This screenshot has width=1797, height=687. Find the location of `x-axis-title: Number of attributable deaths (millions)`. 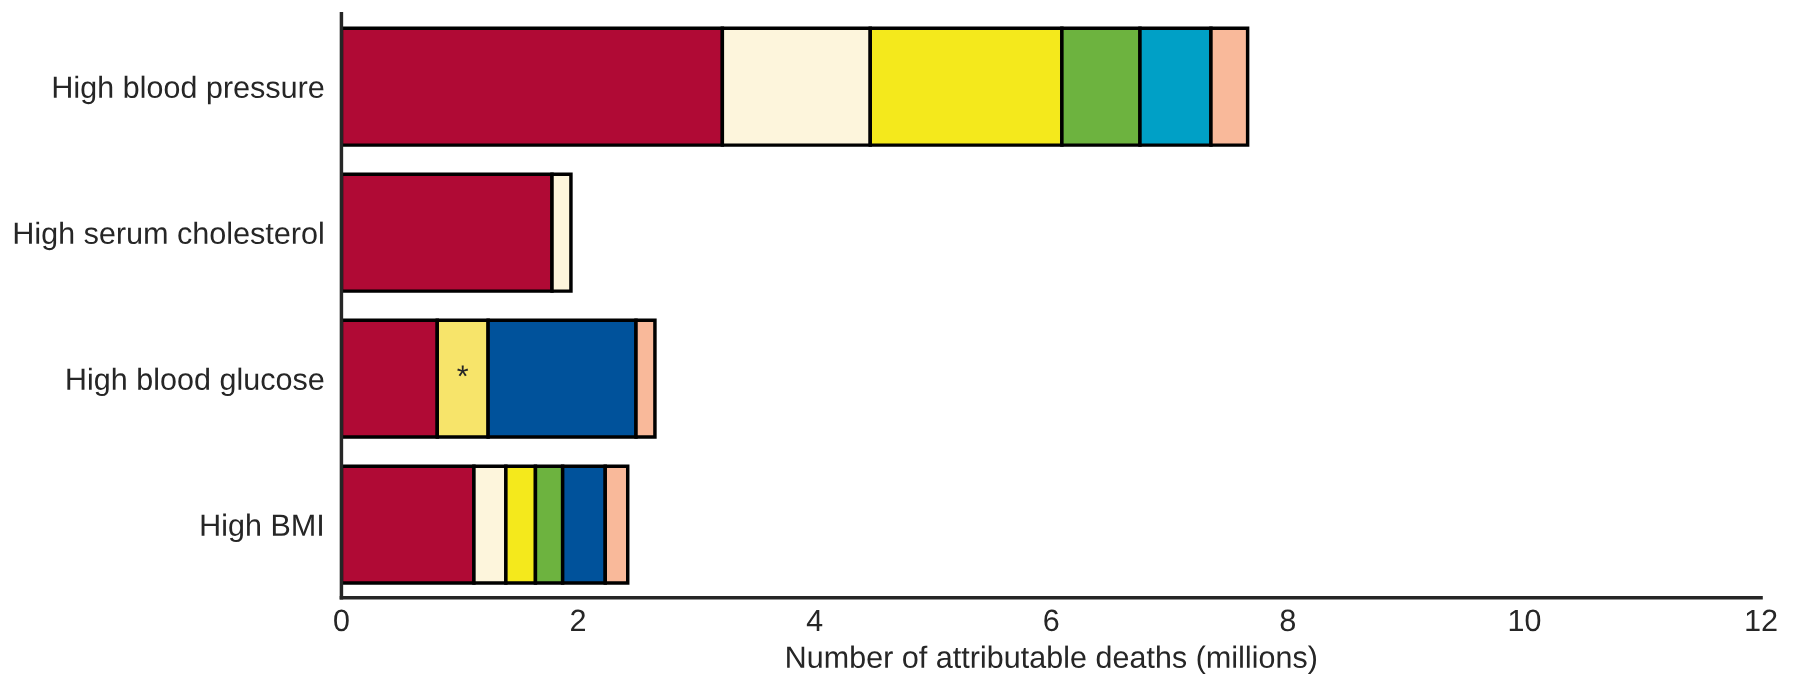

x-axis-title: Number of attributable deaths (millions) is located at coordinates (1051, 660).